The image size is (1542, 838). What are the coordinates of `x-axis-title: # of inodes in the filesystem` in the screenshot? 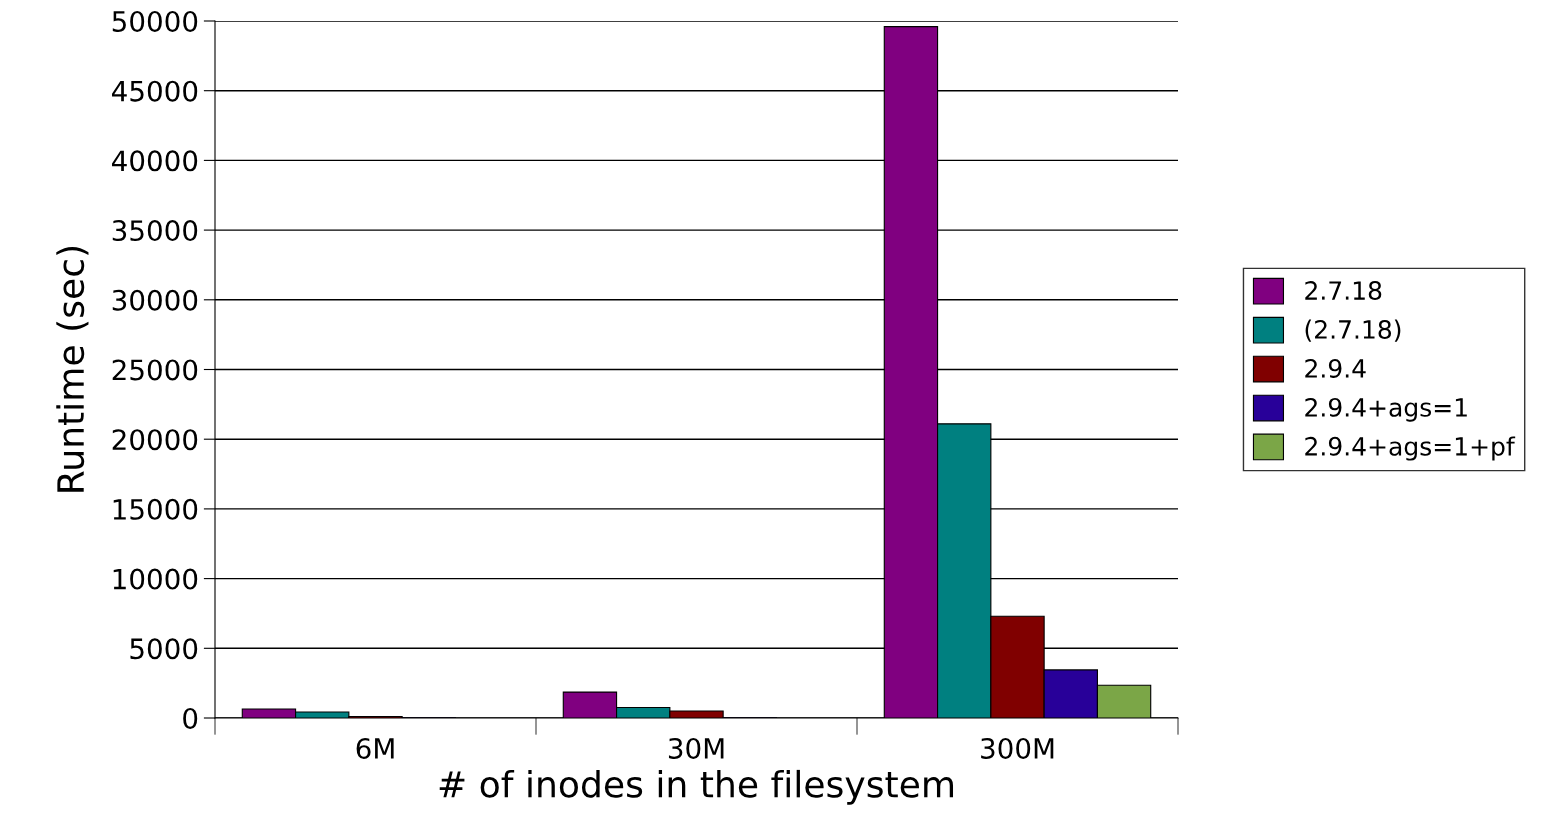 It's located at (696, 787).